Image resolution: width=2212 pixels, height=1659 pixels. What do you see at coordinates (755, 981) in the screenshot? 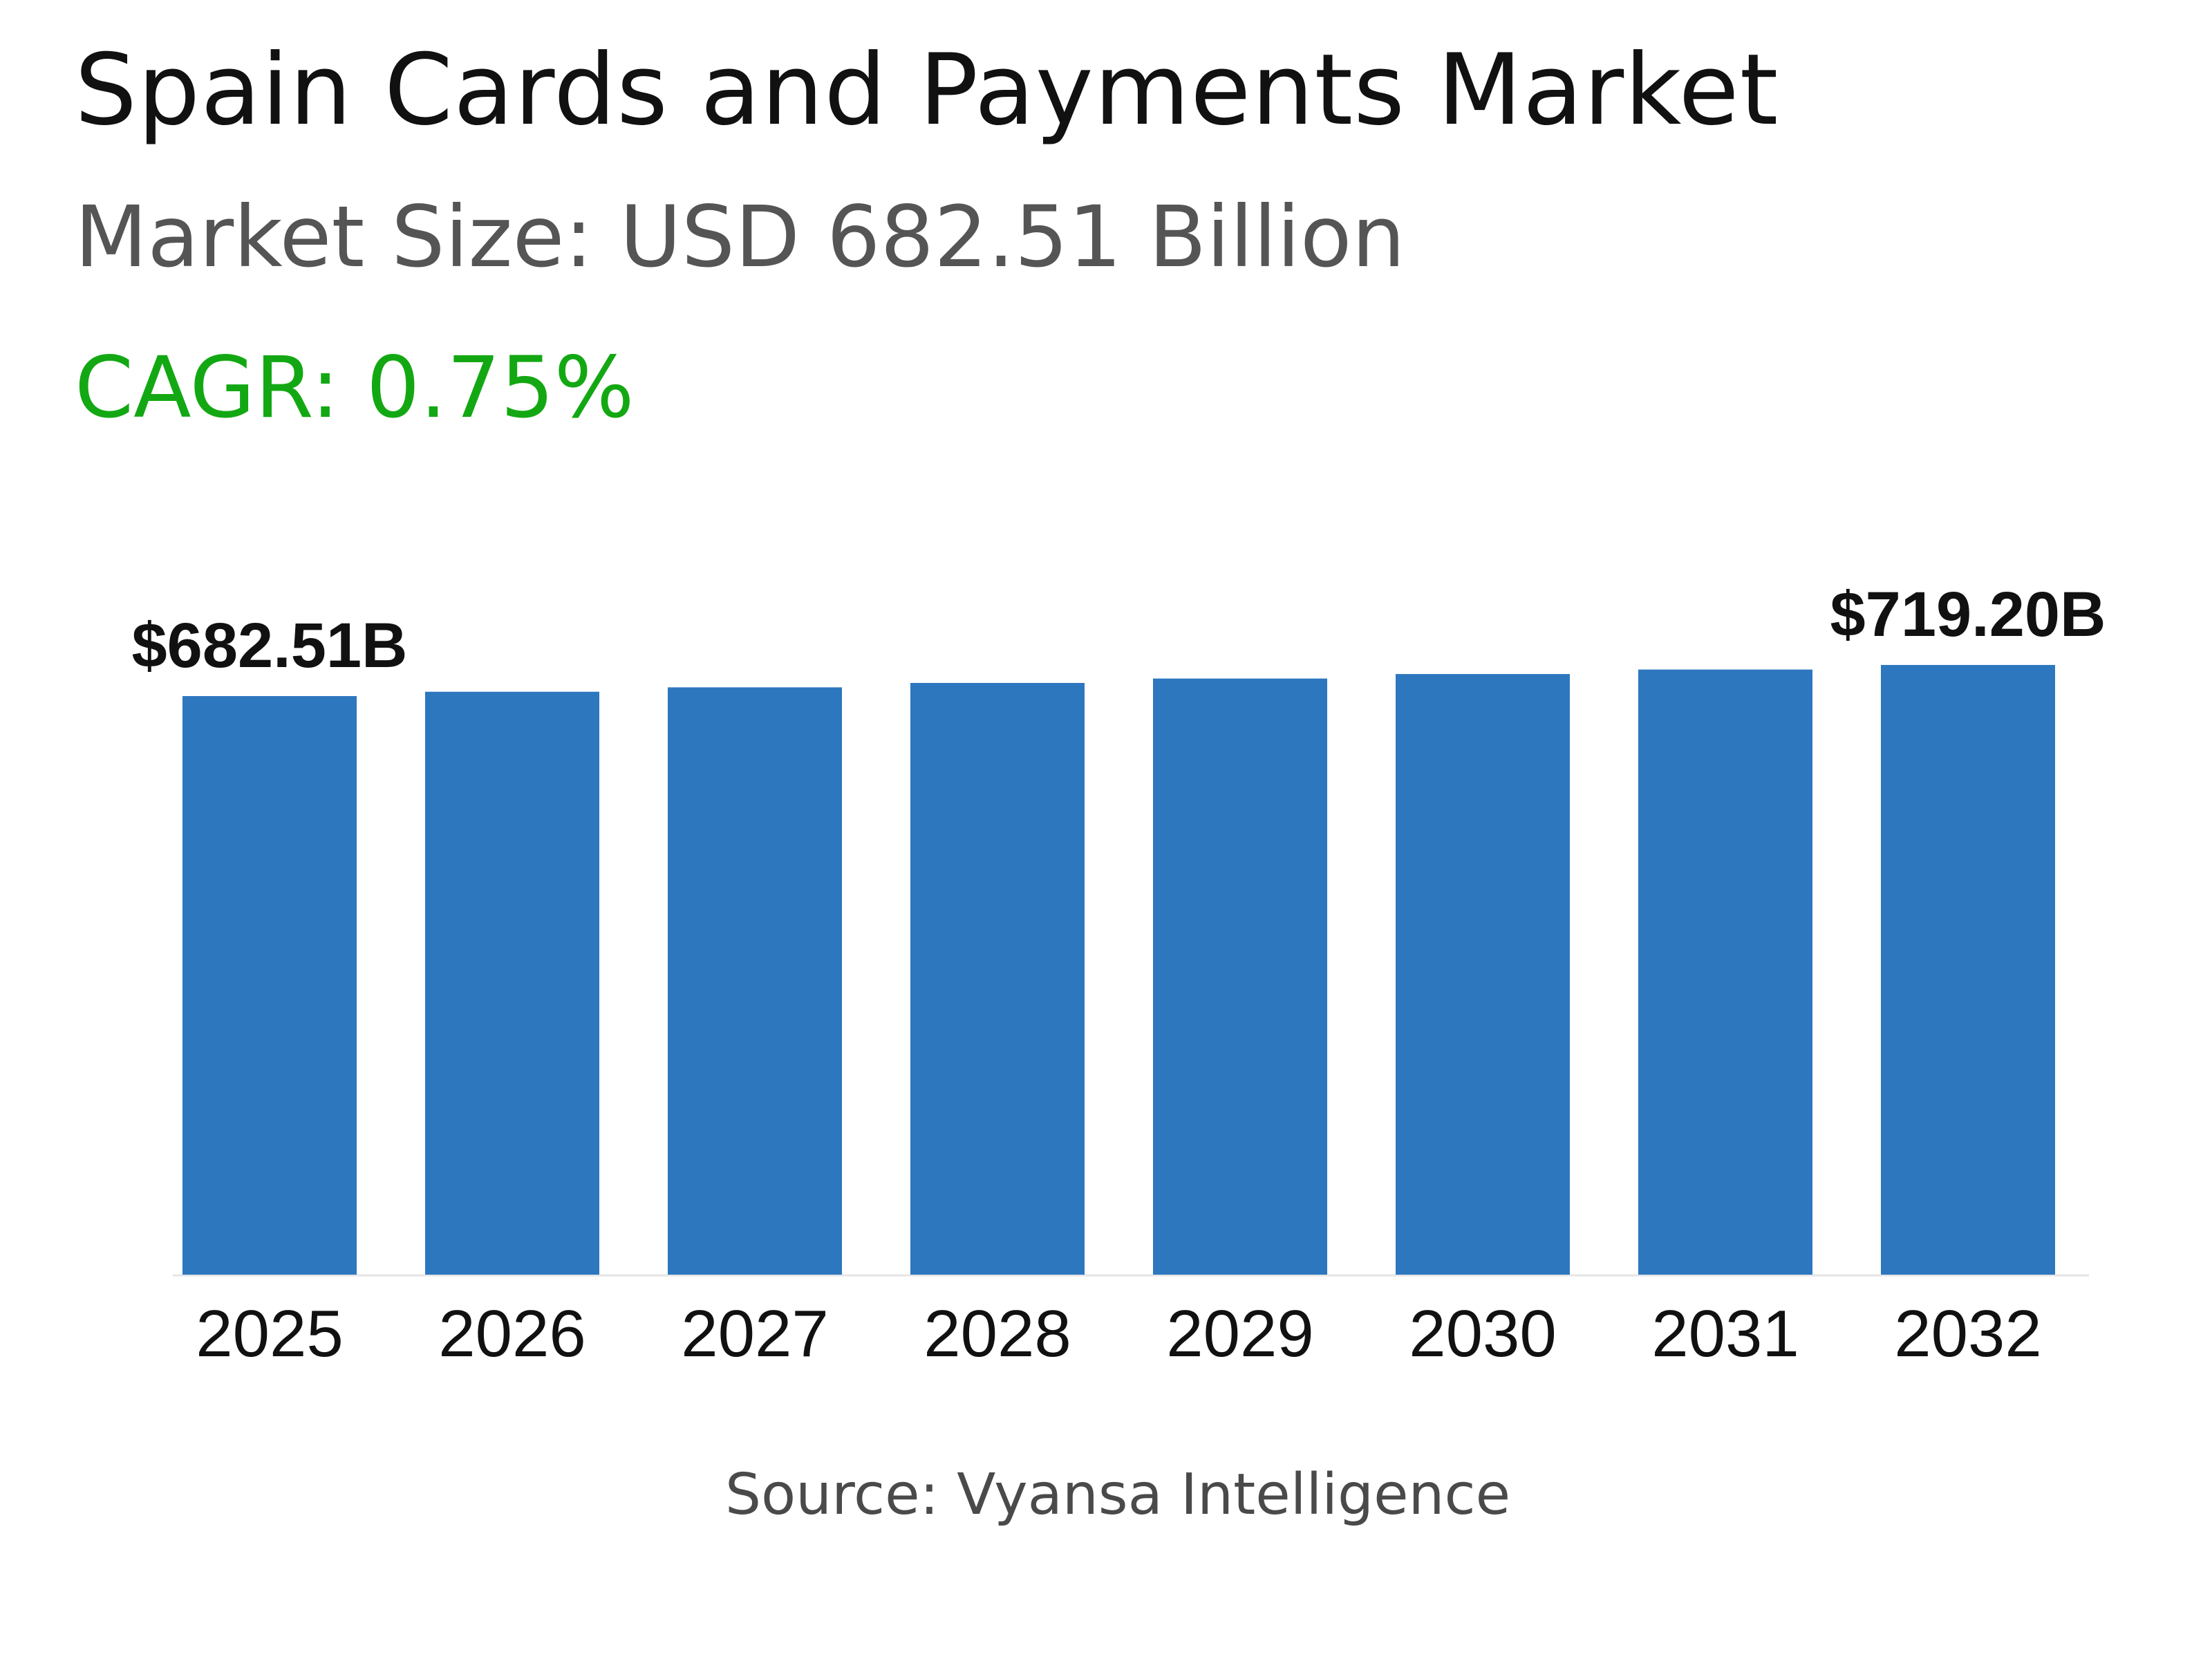
I see `bar-2027` at bounding box center [755, 981].